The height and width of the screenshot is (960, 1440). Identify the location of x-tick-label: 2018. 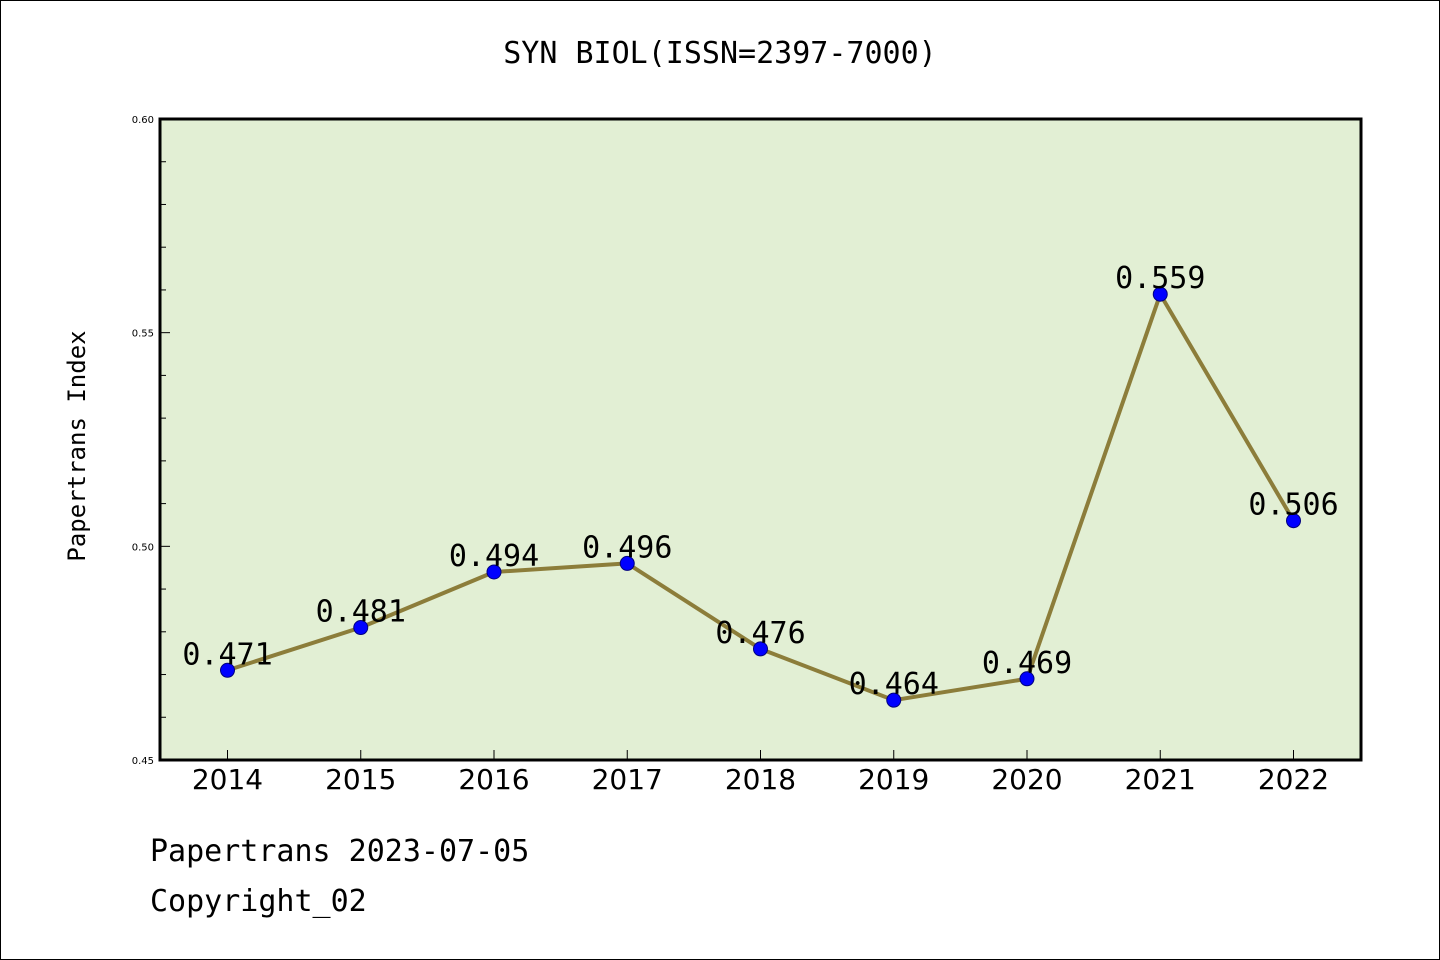
(760, 779).